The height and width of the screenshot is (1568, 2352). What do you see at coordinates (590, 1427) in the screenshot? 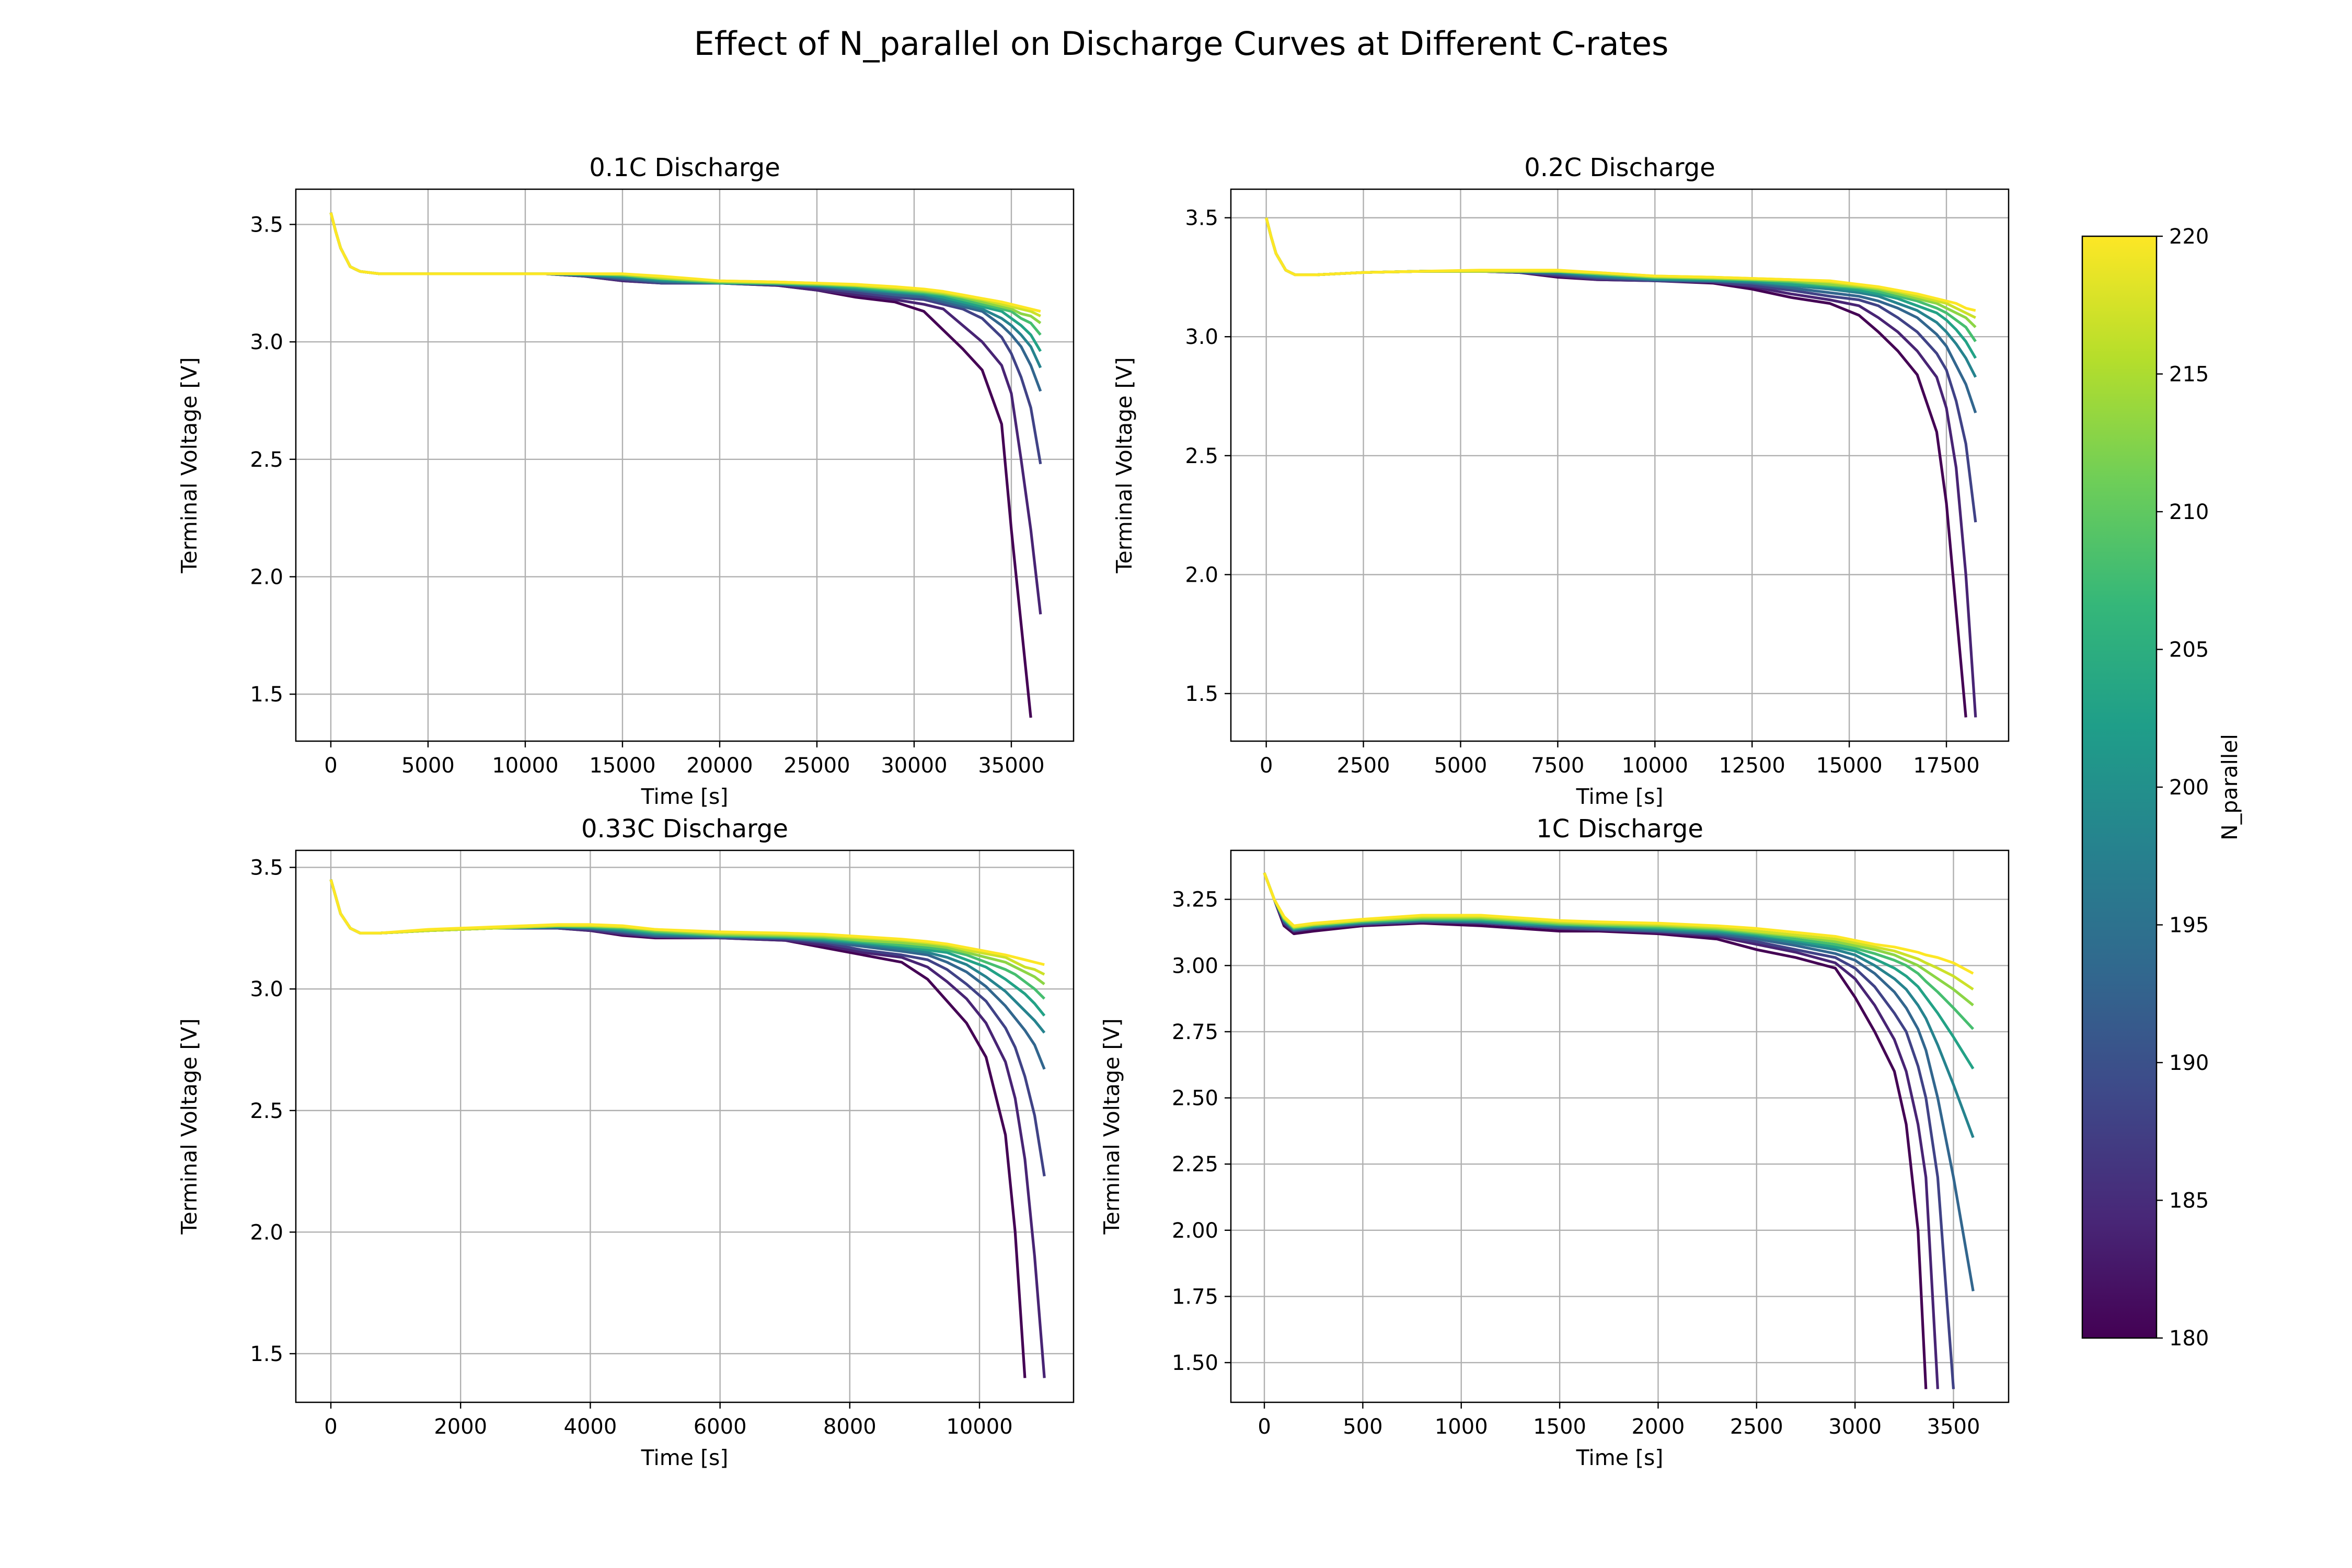
I see `x-tick-label: 4000` at bounding box center [590, 1427].